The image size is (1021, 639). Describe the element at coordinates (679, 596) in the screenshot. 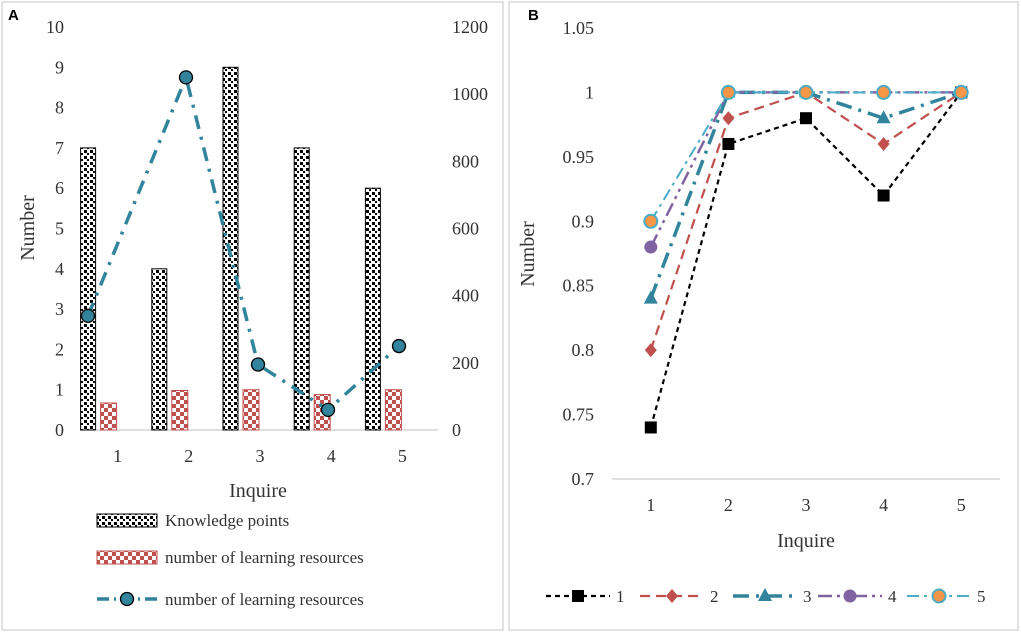

I see `legend-item-series-2: 2` at that location.